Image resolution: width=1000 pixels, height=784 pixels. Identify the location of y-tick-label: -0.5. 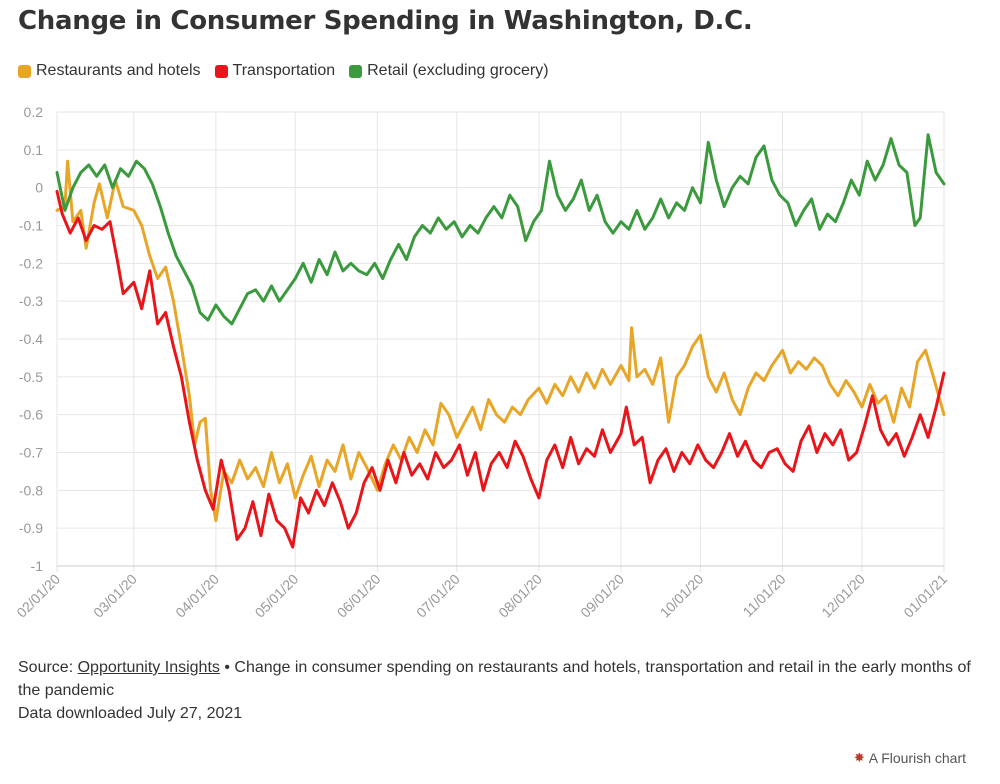
(31, 377).